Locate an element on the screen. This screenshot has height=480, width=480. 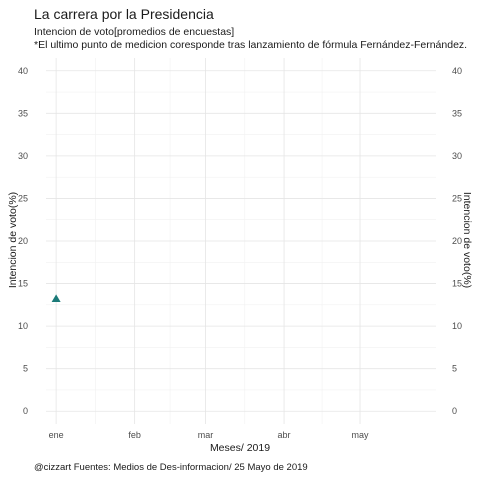
x-tick-label: abr is located at coordinates (284, 435).